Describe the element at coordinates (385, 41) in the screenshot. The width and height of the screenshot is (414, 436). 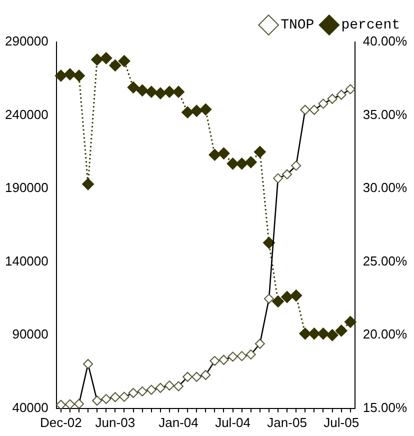
I see `y2-tick-label: 40.00%` at that location.